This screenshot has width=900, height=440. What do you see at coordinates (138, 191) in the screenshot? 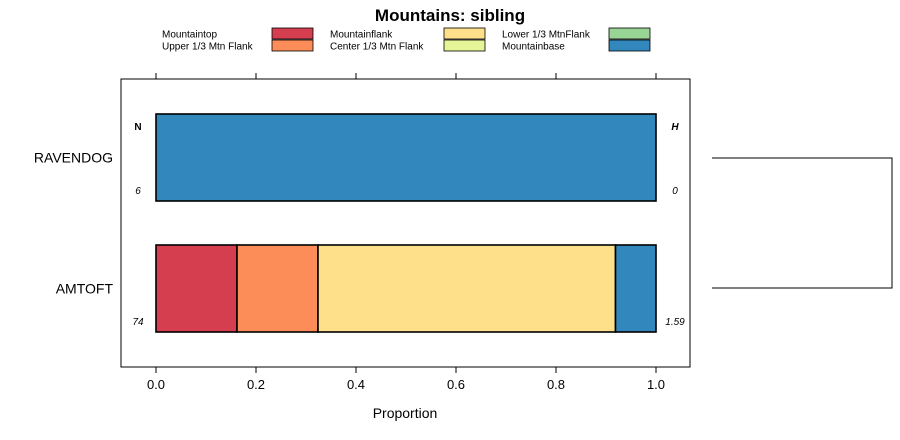
I see `n-value: 6` at bounding box center [138, 191].